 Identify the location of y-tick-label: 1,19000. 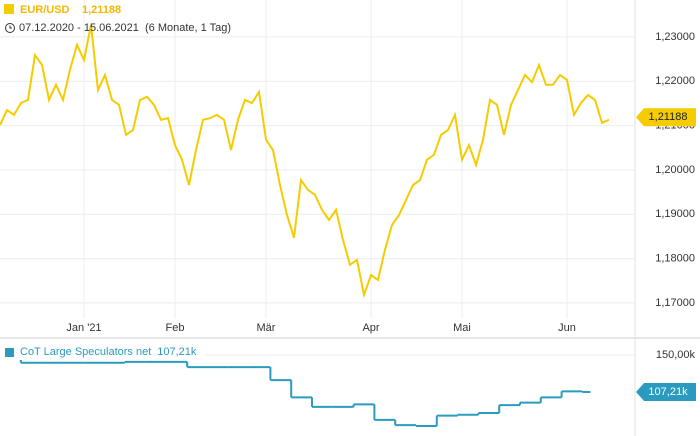
(675, 214).